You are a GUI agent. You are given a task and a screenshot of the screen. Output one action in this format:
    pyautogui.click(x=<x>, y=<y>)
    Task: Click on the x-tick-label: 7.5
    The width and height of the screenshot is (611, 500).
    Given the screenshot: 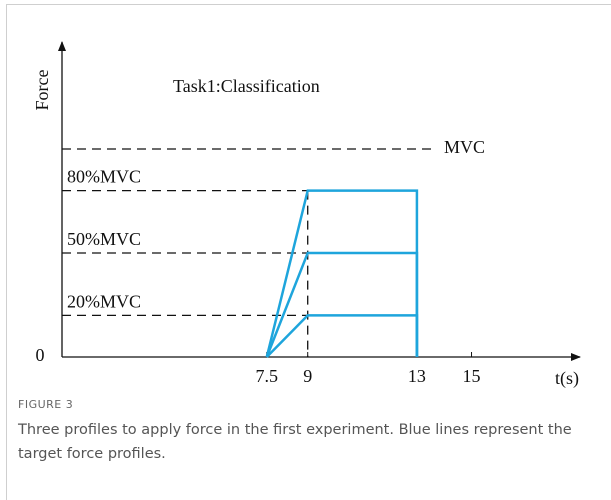 What is the action you would take?
    pyautogui.click(x=267, y=376)
    